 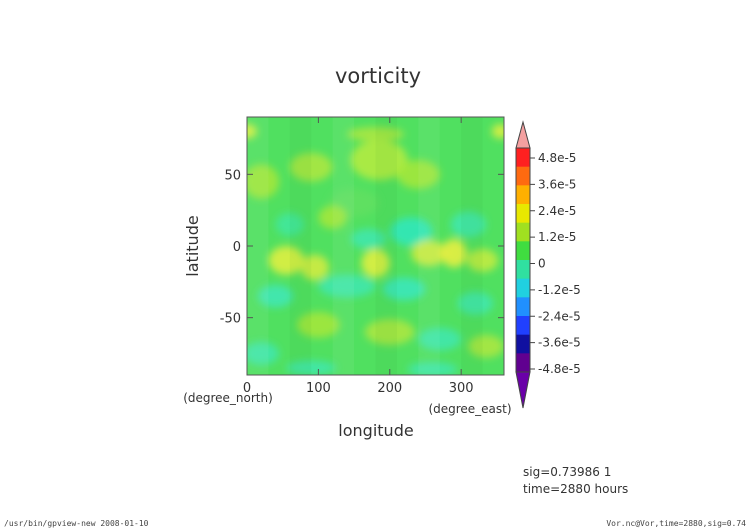 I want to click on footer-left: /usr/bin/gpview-new 2008-01-10, so click(x=76, y=523).